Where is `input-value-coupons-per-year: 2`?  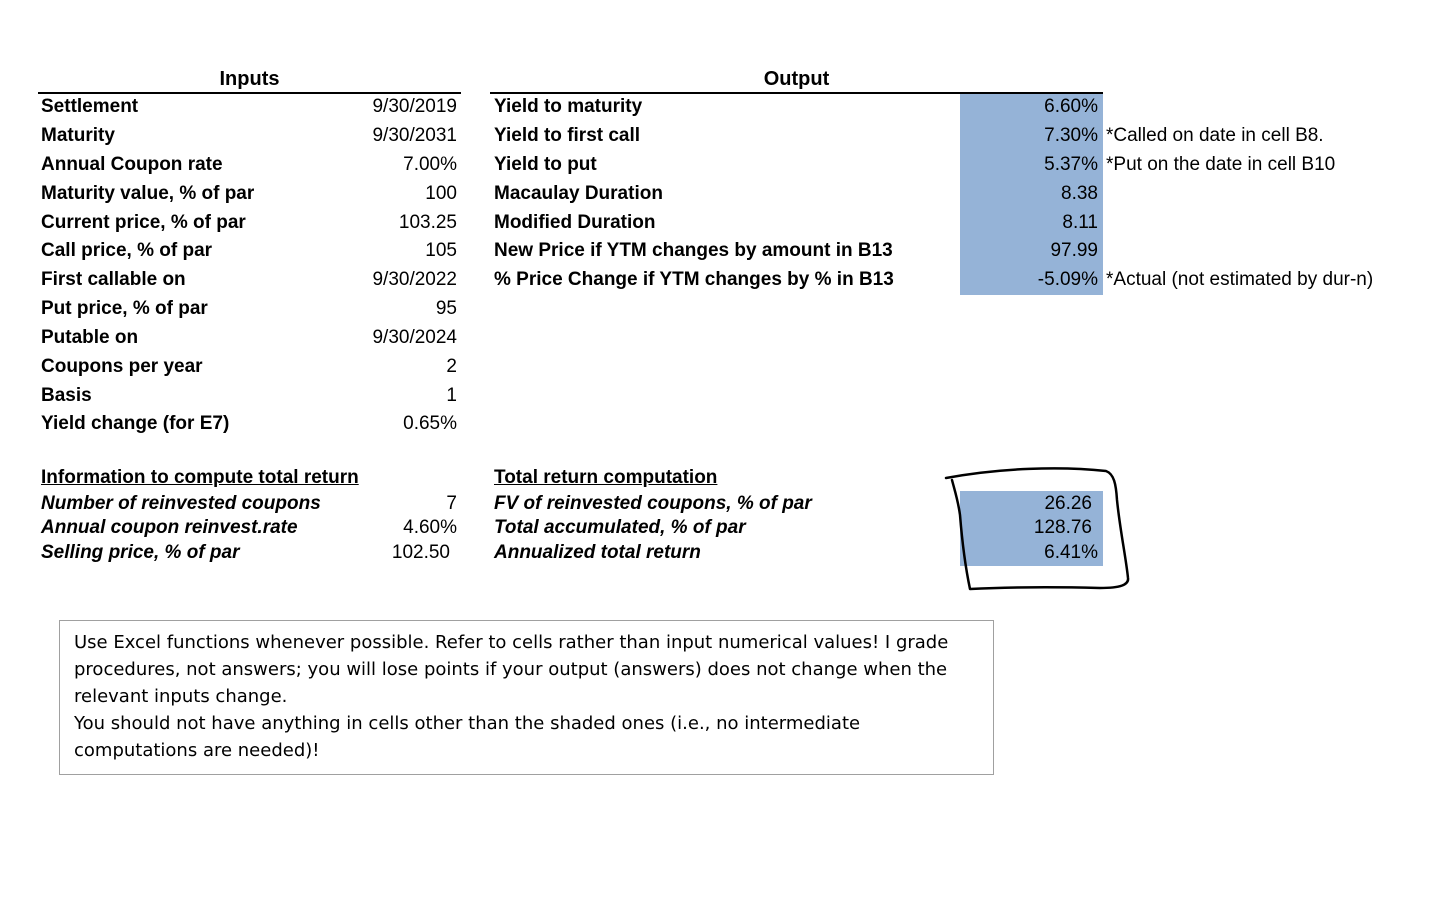
input-value-coupons-per-year: 2 is located at coordinates (451, 366).